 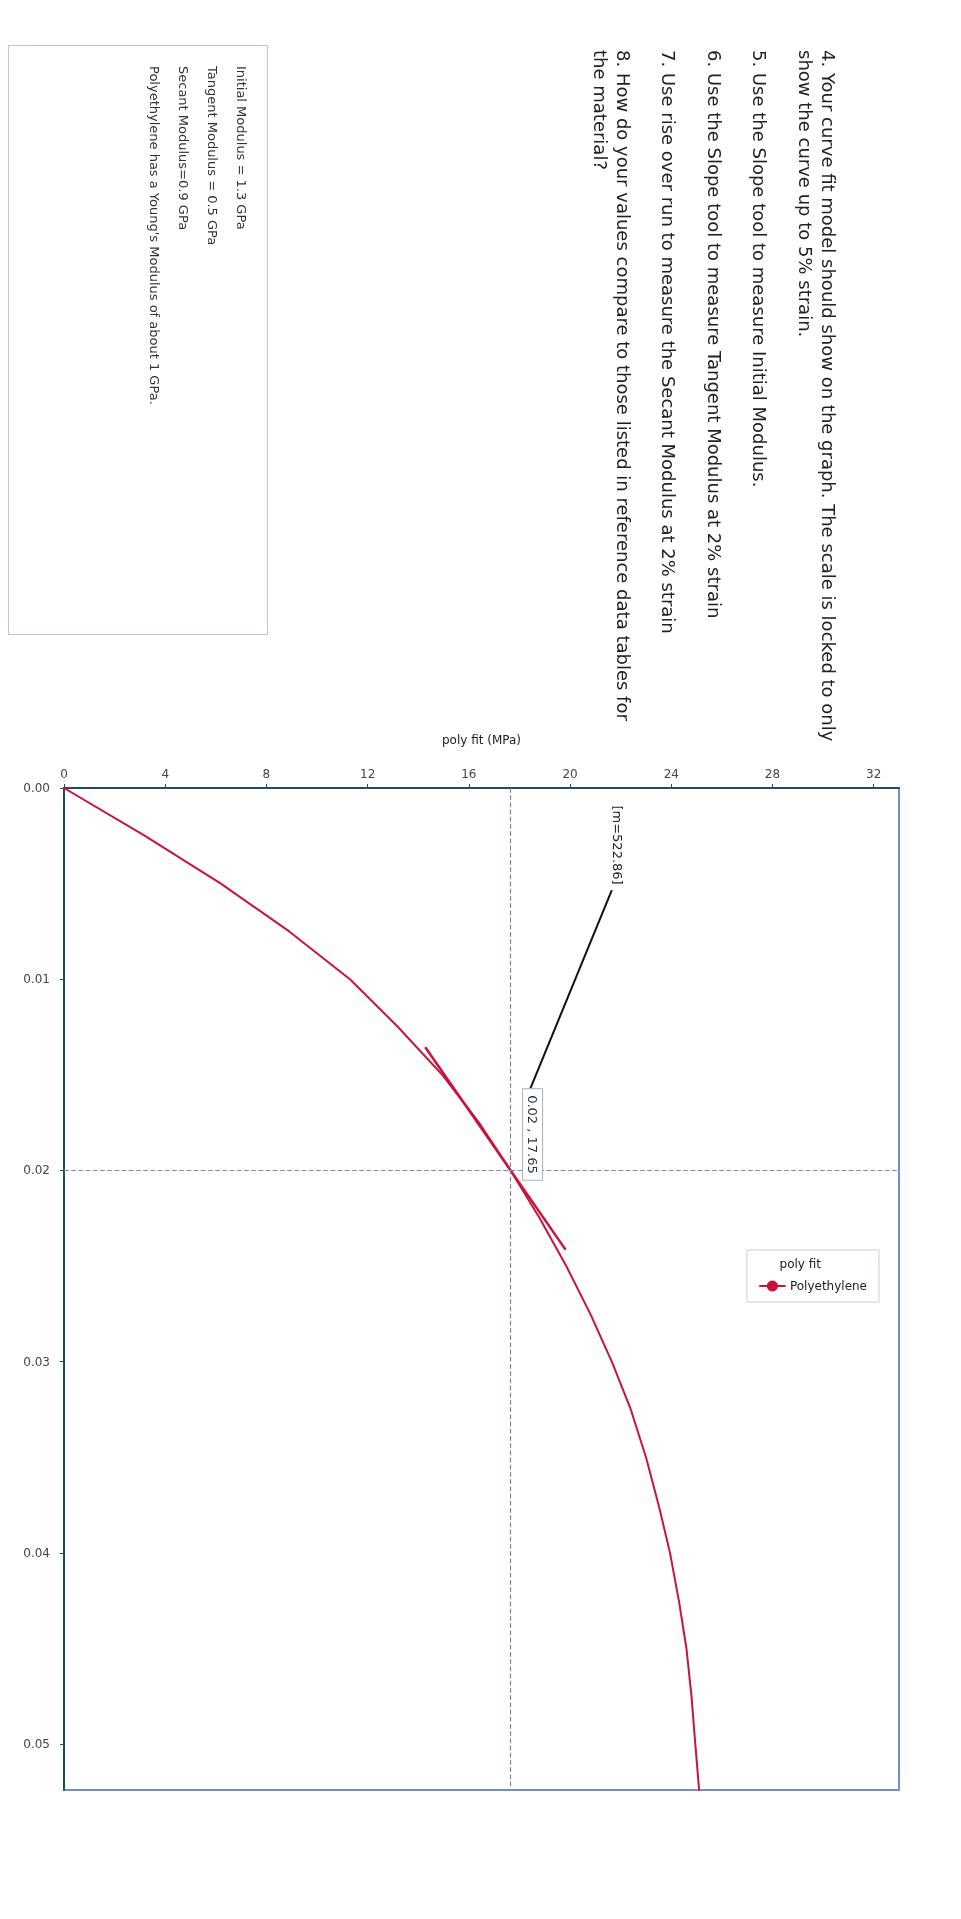 I want to click on x-tick-label: 0, so click(x=64, y=774).